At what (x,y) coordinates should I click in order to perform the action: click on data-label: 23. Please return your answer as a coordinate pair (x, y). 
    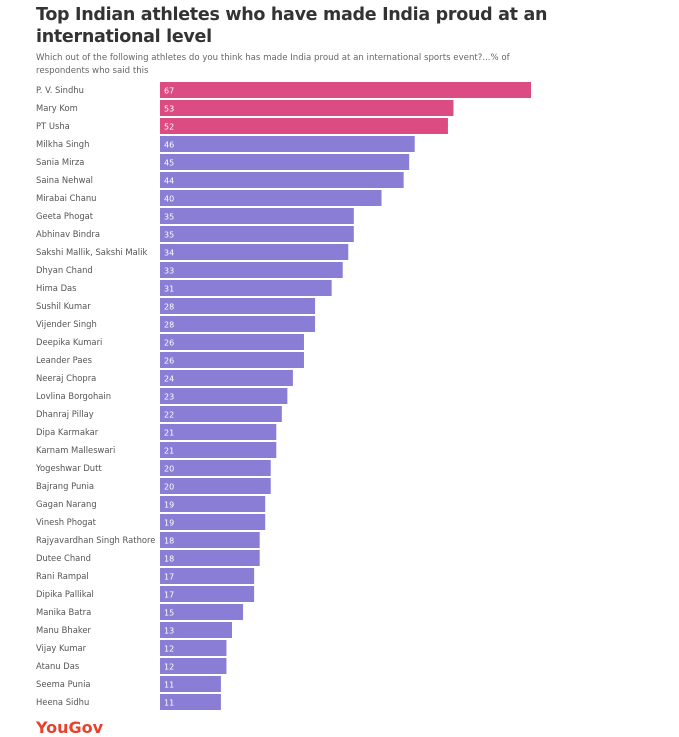
    Looking at the image, I should click on (169, 397).